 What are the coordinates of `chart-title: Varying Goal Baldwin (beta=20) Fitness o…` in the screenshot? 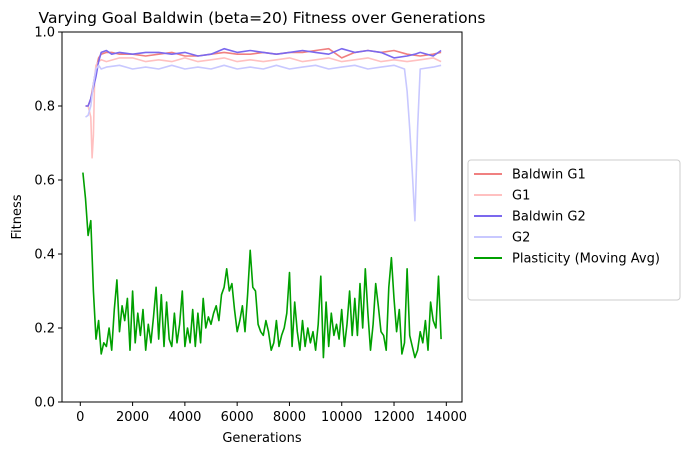 It's located at (262, 18).